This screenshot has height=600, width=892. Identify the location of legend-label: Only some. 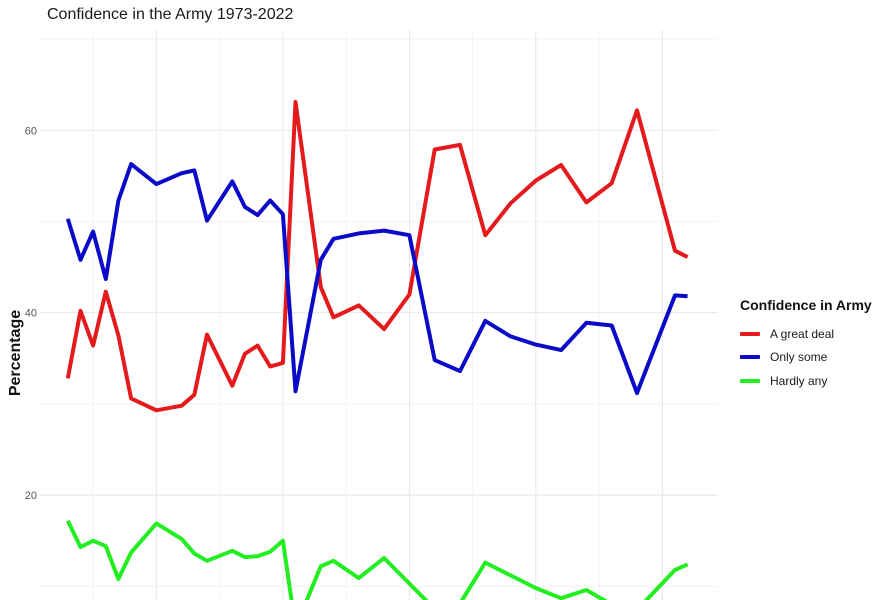
(799, 357).